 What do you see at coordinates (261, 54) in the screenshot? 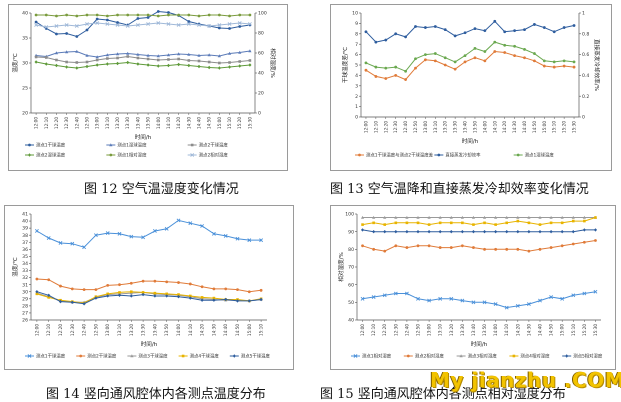
I see `y2-tick-label: 60` at bounding box center [261, 54].